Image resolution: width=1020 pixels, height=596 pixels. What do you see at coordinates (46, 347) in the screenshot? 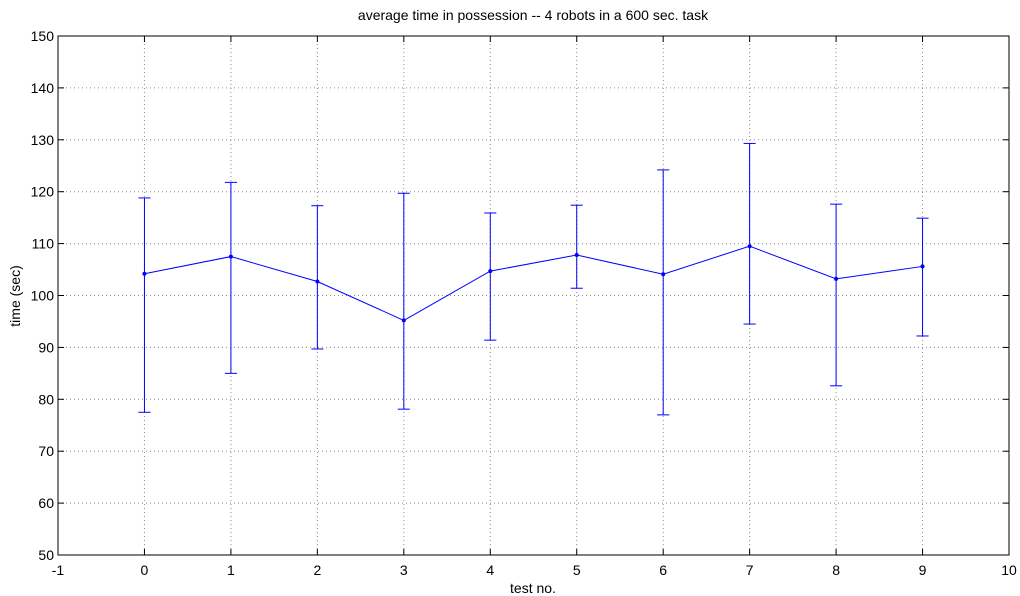
I see `y-tick-label: 90` at bounding box center [46, 347].